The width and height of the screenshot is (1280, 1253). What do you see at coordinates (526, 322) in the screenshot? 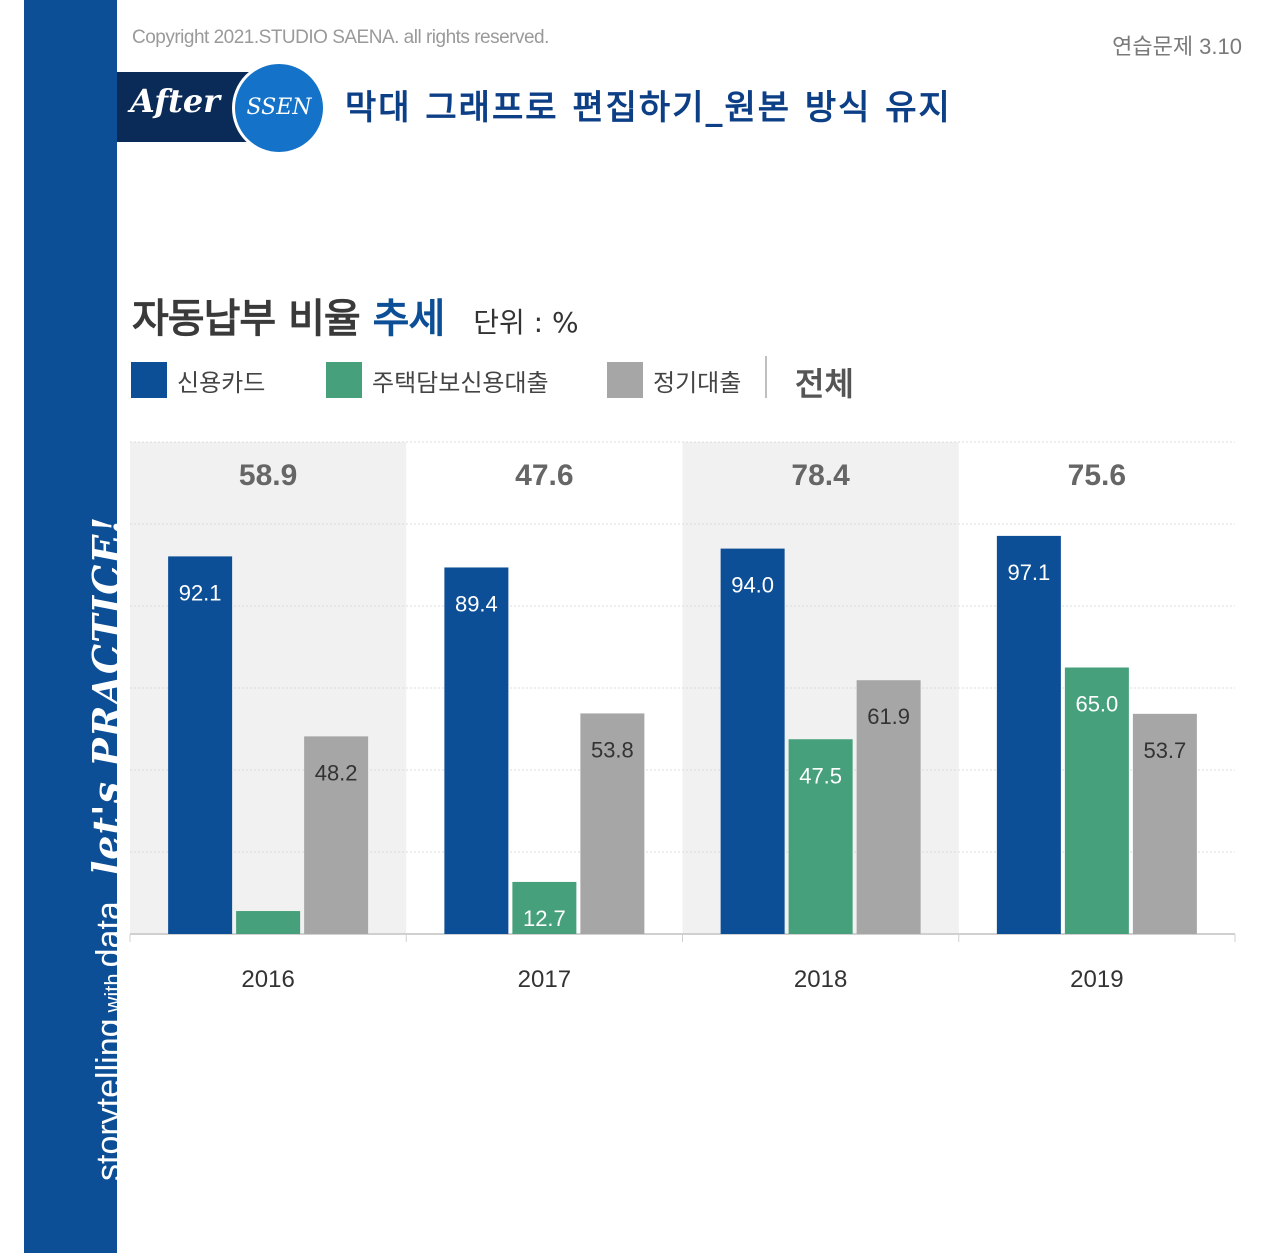
I see `chart-unit: 단위 : %` at bounding box center [526, 322].